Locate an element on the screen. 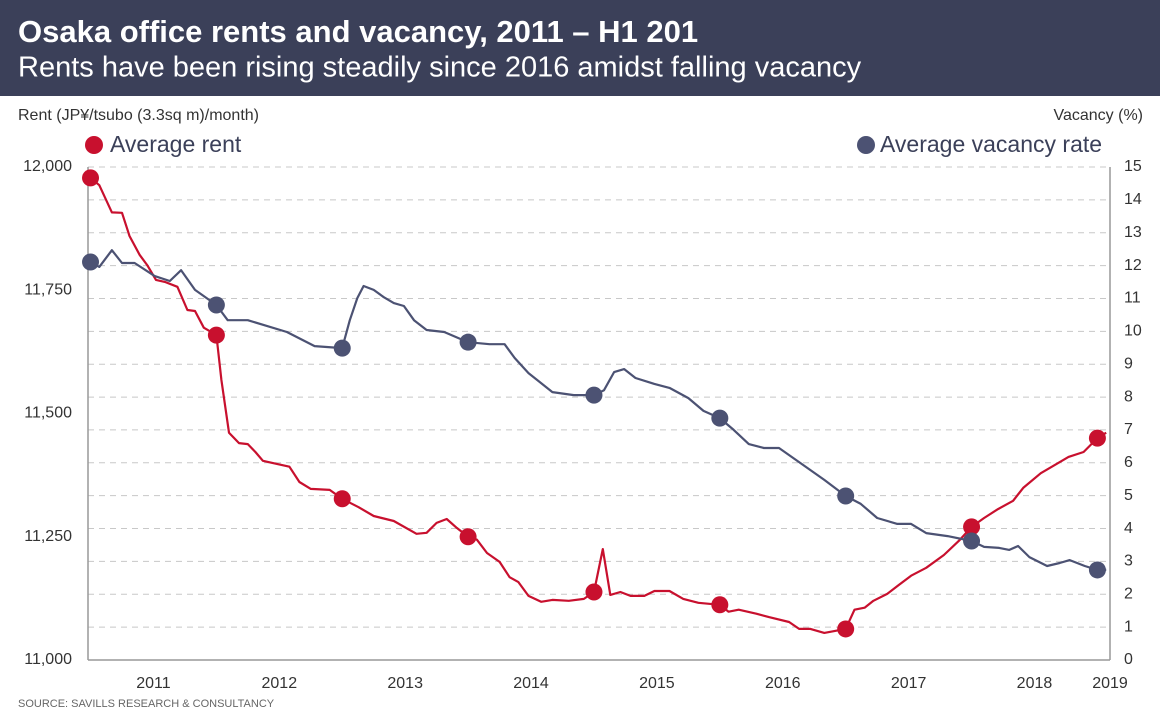  y2-tick-label: 3 is located at coordinates (1128, 561).